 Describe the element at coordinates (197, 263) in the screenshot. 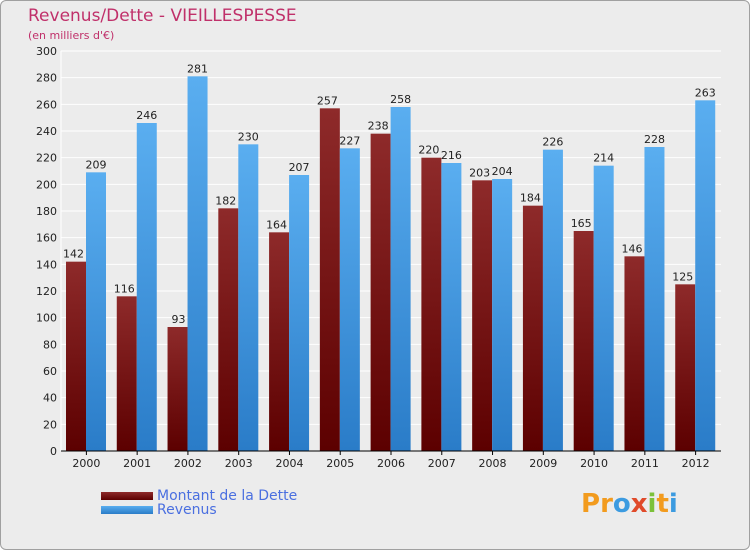

I see `bar-revenus-2002` at that location.